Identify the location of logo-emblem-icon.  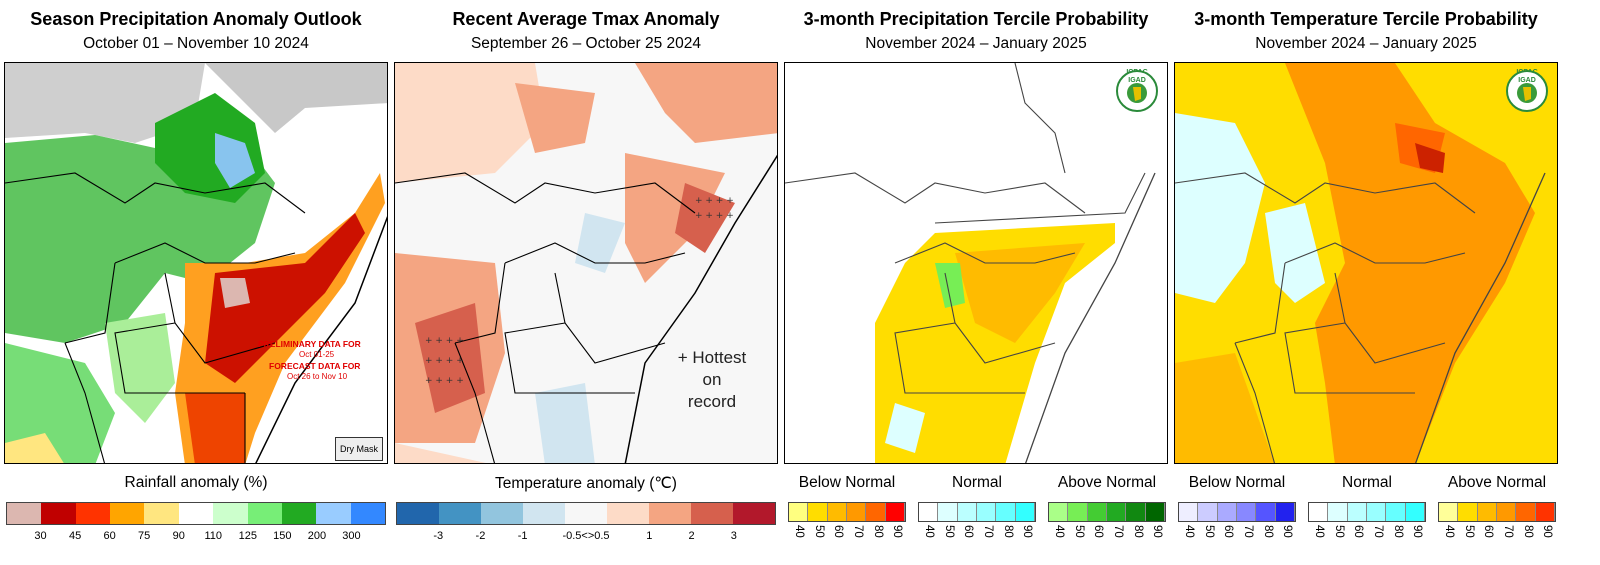
(1137, 91).